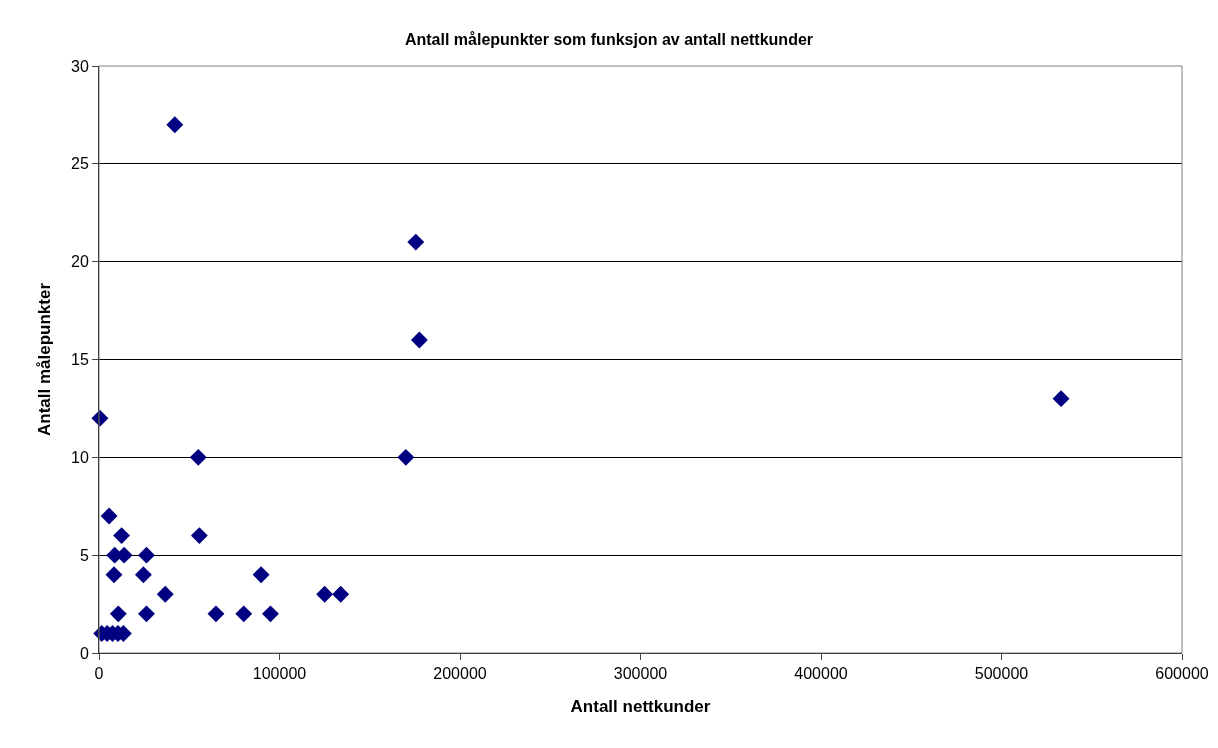 This screenshot has width=1218, height=748. Describe the element at coordinates (609, 39) in the screenshot. I see `chart-title: Antall målepunkter som funksjon av antall nettkunder` at that location.